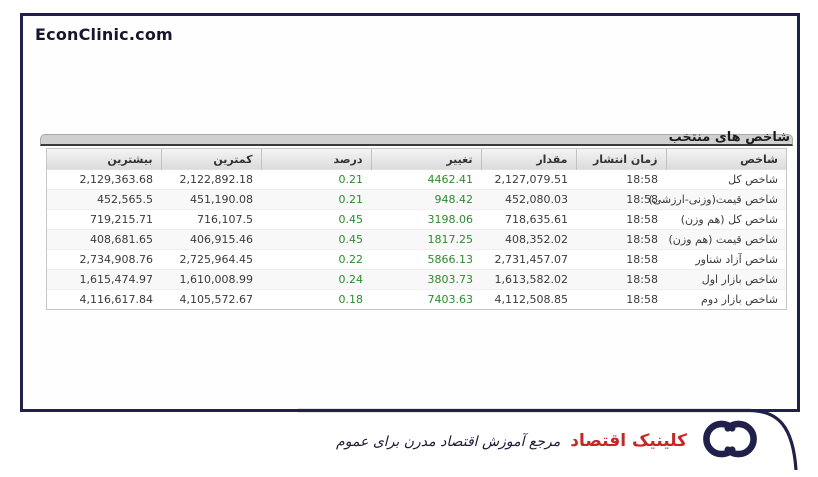 This screenshot has height=477, width=818. What do you see at coordinates (753, 179) in the screenshot?
I see `cell-index: شاخص کل` at bounding box center [753, 179].